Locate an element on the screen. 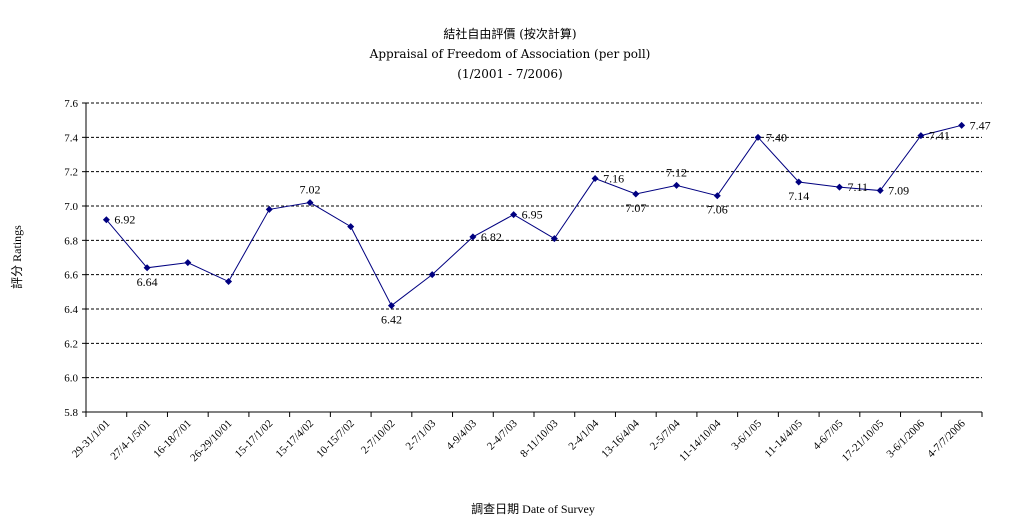 The height and width of the screenshot is (529, 1020). data-label: 6.95 is located at coordinates (532, 215).